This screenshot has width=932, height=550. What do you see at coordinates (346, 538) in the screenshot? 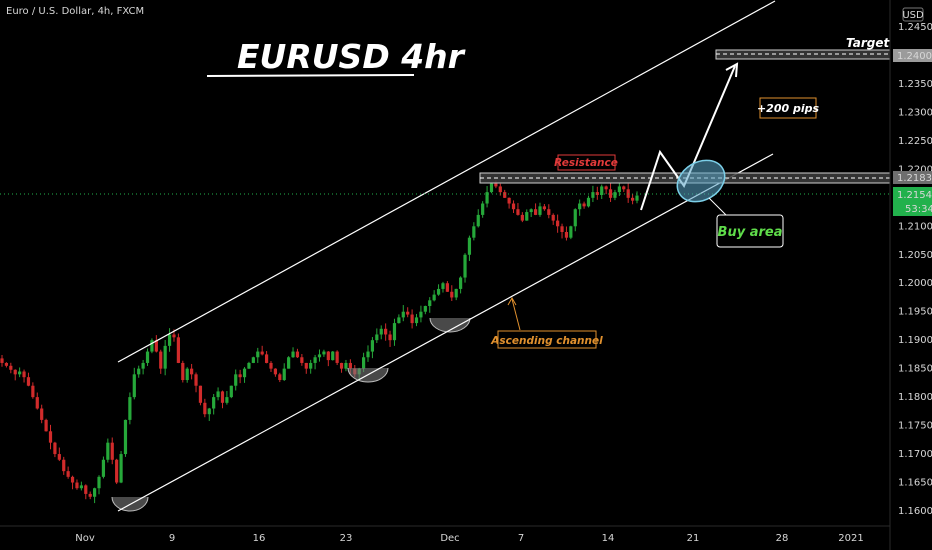
I see `time-tick-label: 23` at bounding box center [346, 538].